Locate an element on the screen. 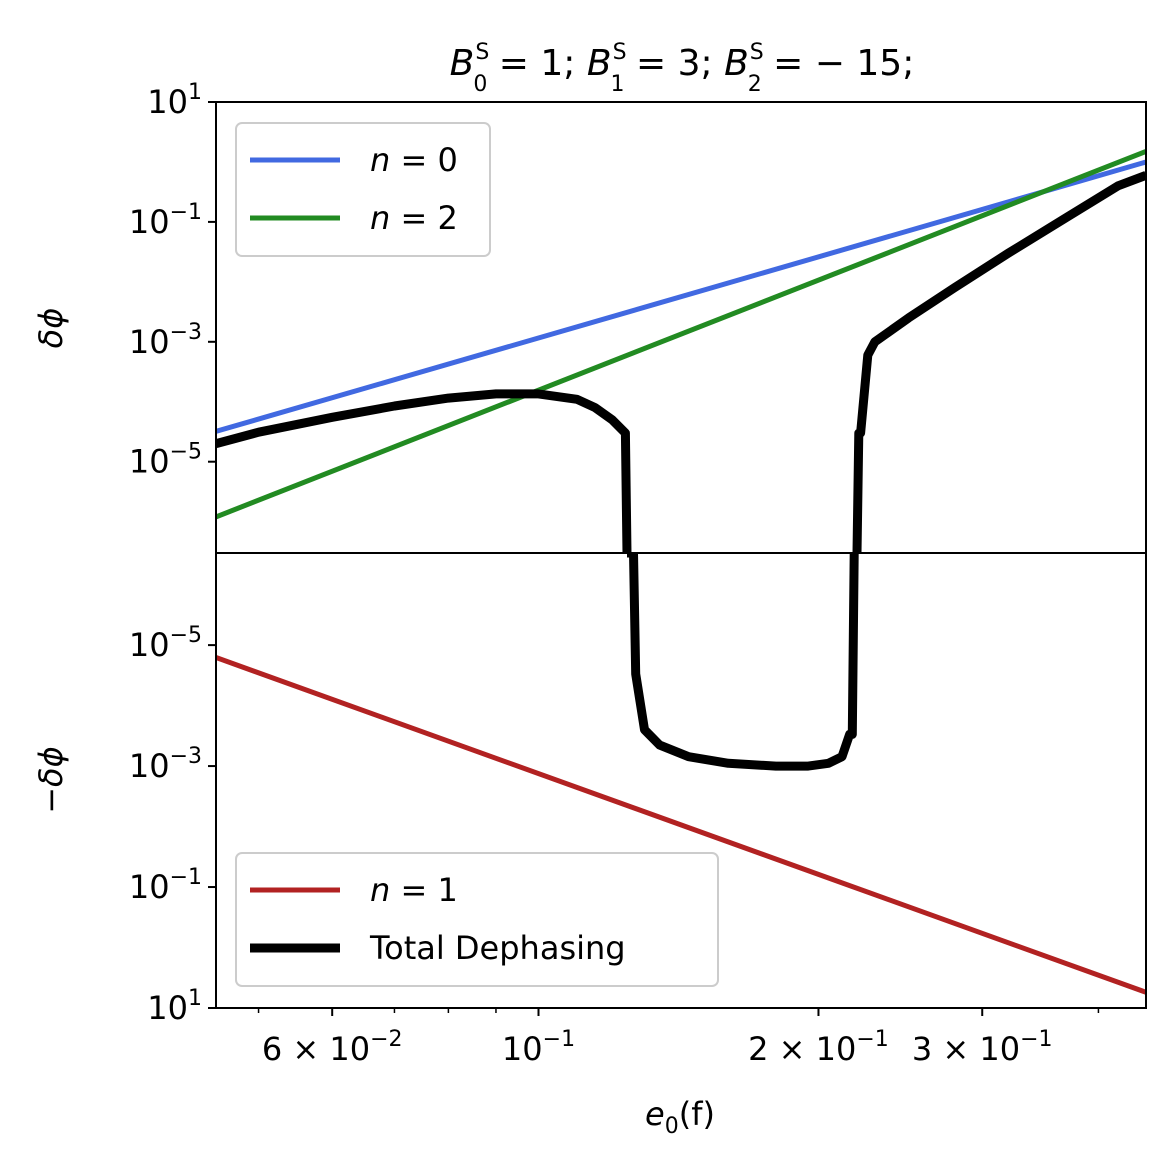  top-ytick-label-3: 10⁻⁵ is located at coordinates (165, 460).